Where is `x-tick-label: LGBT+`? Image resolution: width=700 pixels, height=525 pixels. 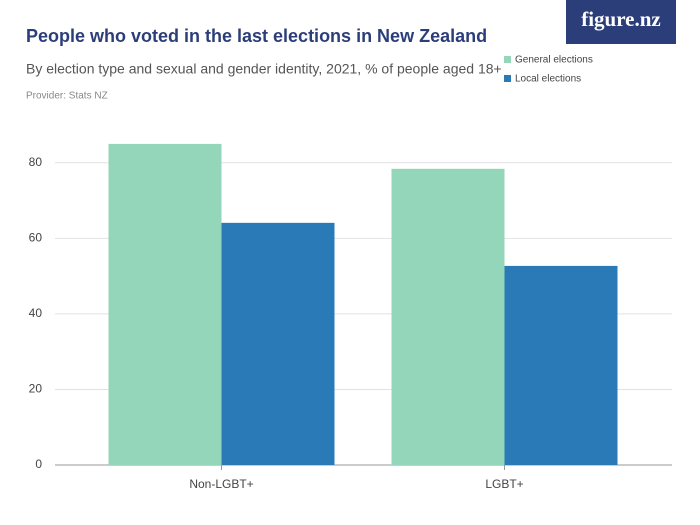 x-tick-label: LGBT+ is located at coordinates (504, 484).